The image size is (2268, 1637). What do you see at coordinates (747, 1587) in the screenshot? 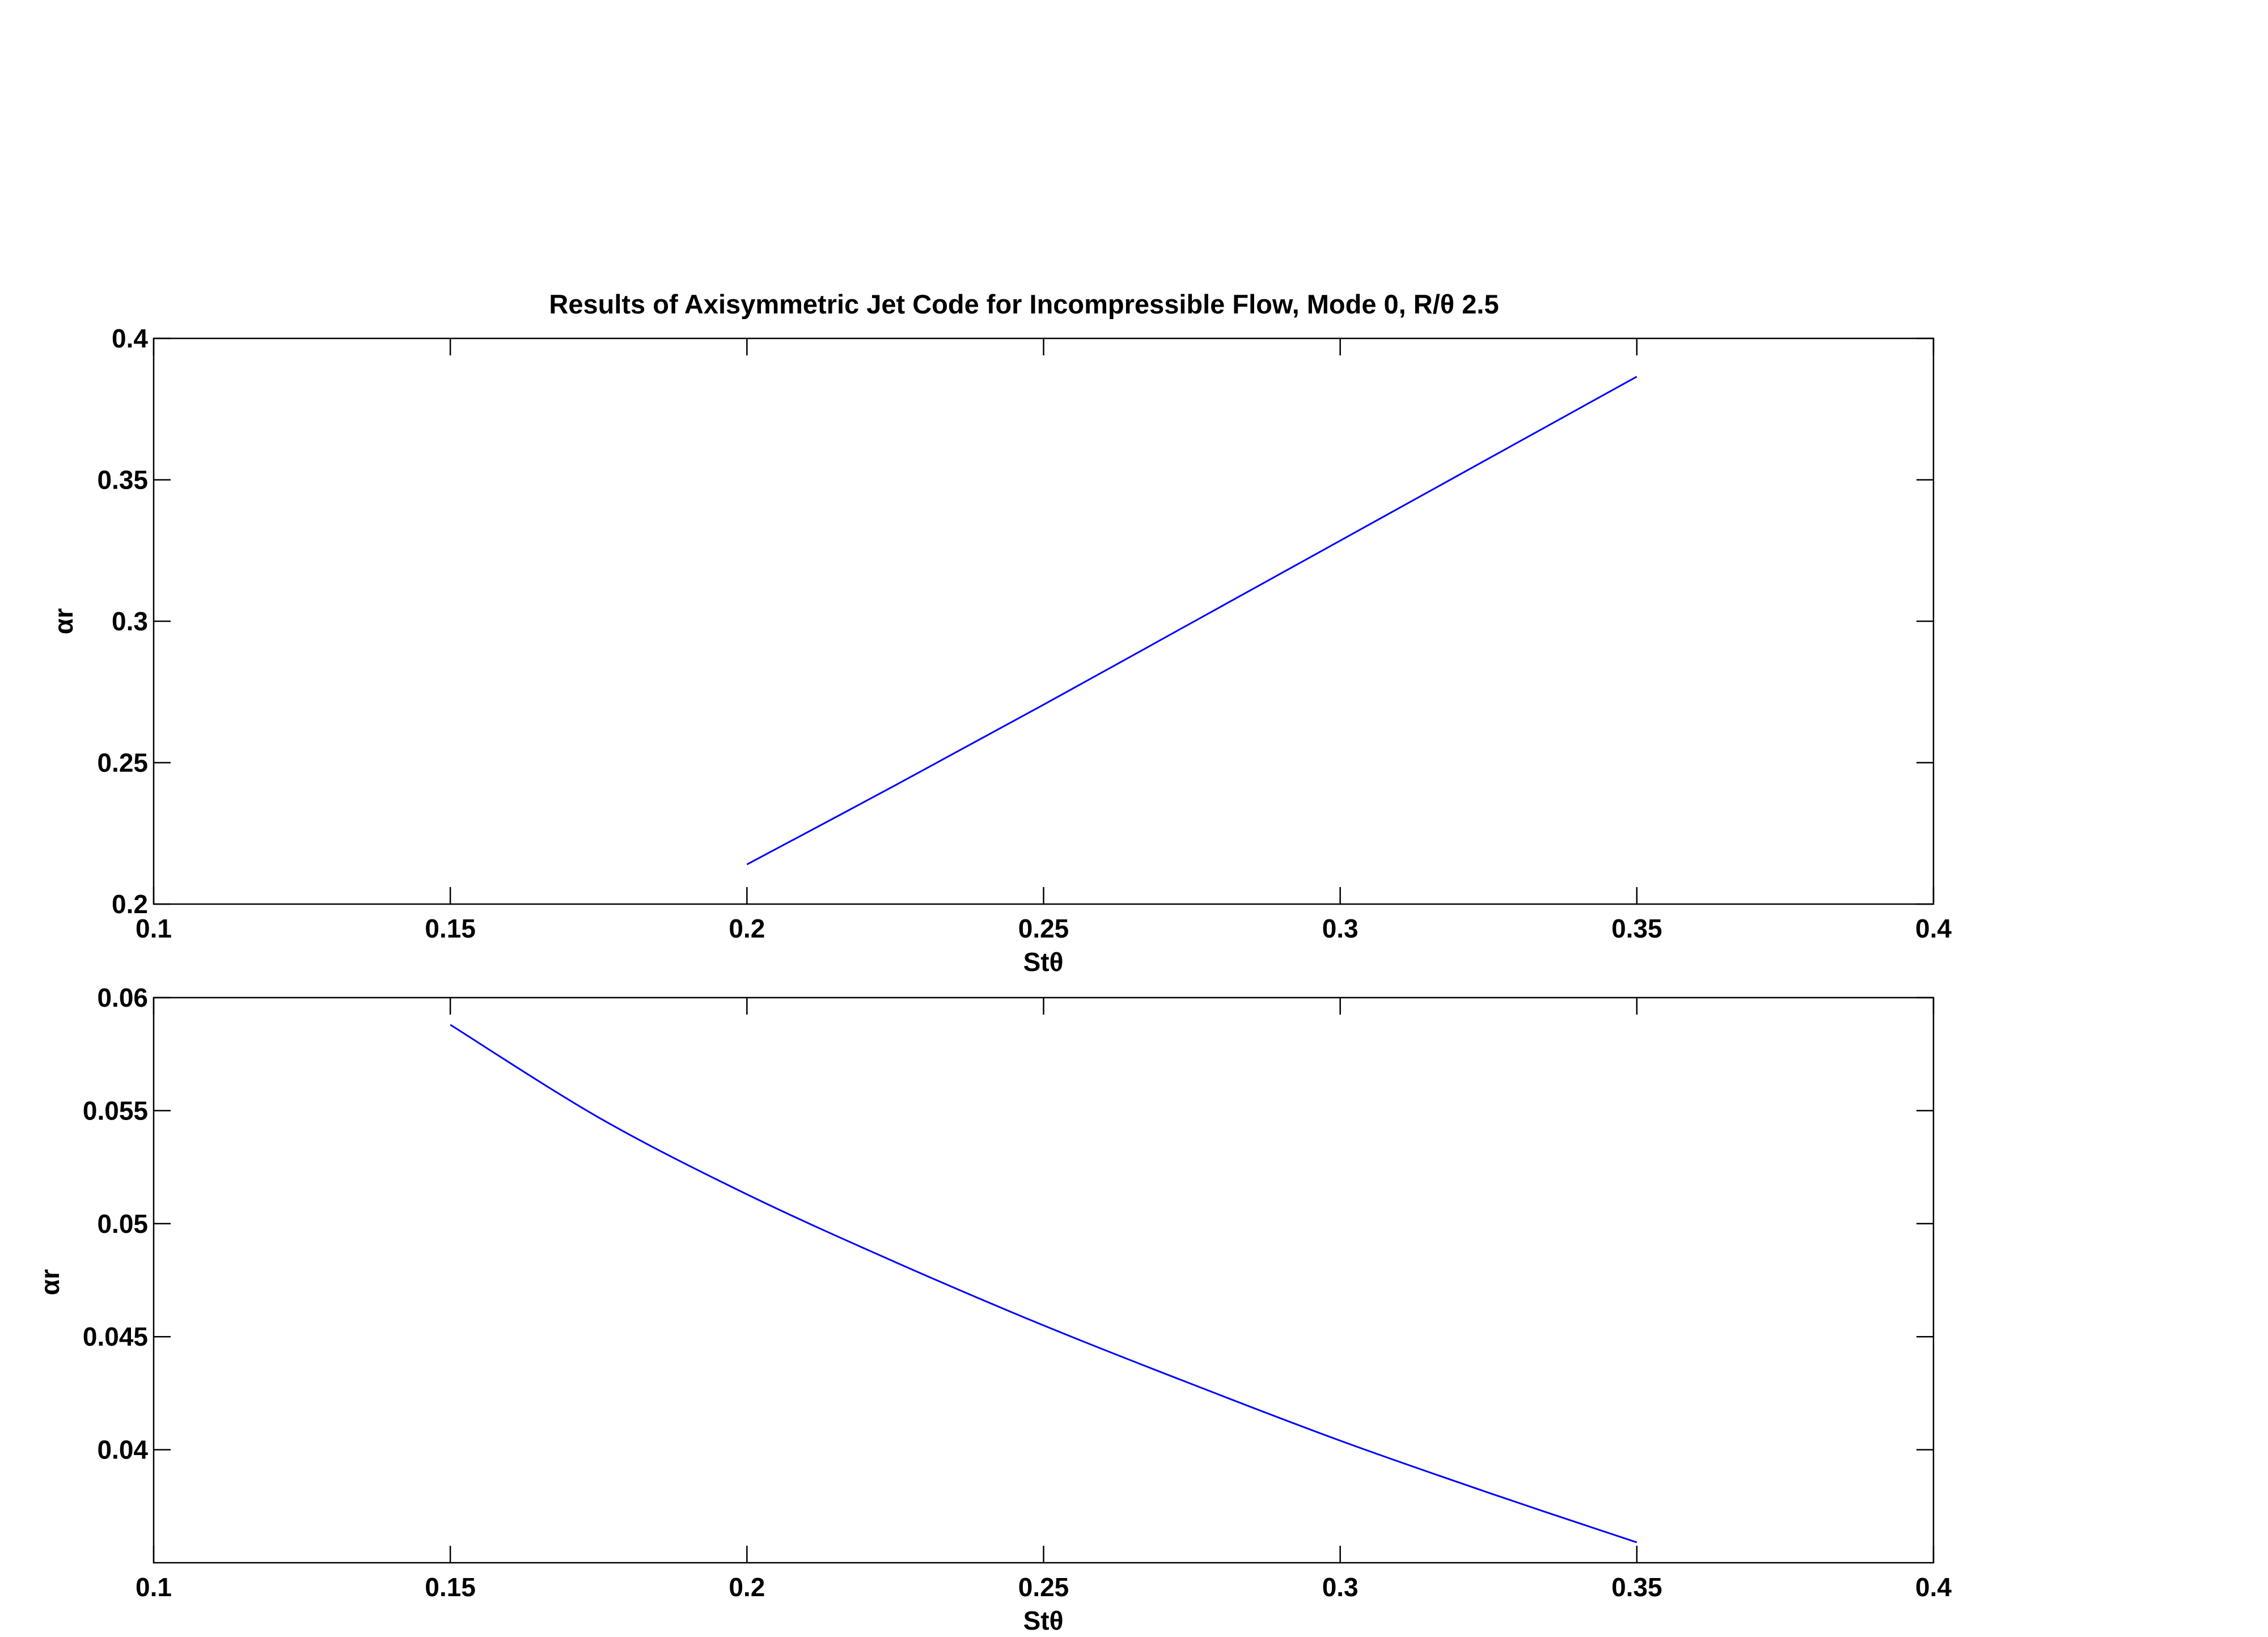
I see `bottom-x-tick-label: 0.2` at bounding box center [747, 1587].